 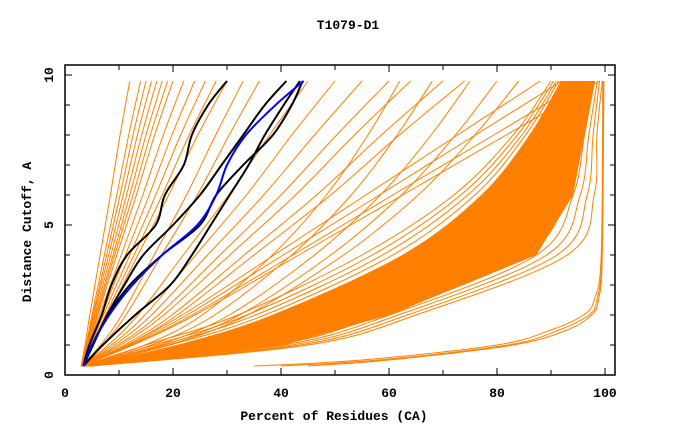 I want to click on y-tick-label: 10, so click(x=49, y=75).